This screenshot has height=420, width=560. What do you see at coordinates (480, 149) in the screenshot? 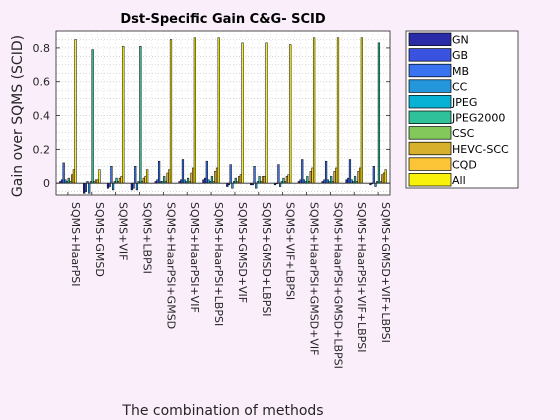
I see `legend-label: HEVC-SCC` at bounding box center [480, 149].